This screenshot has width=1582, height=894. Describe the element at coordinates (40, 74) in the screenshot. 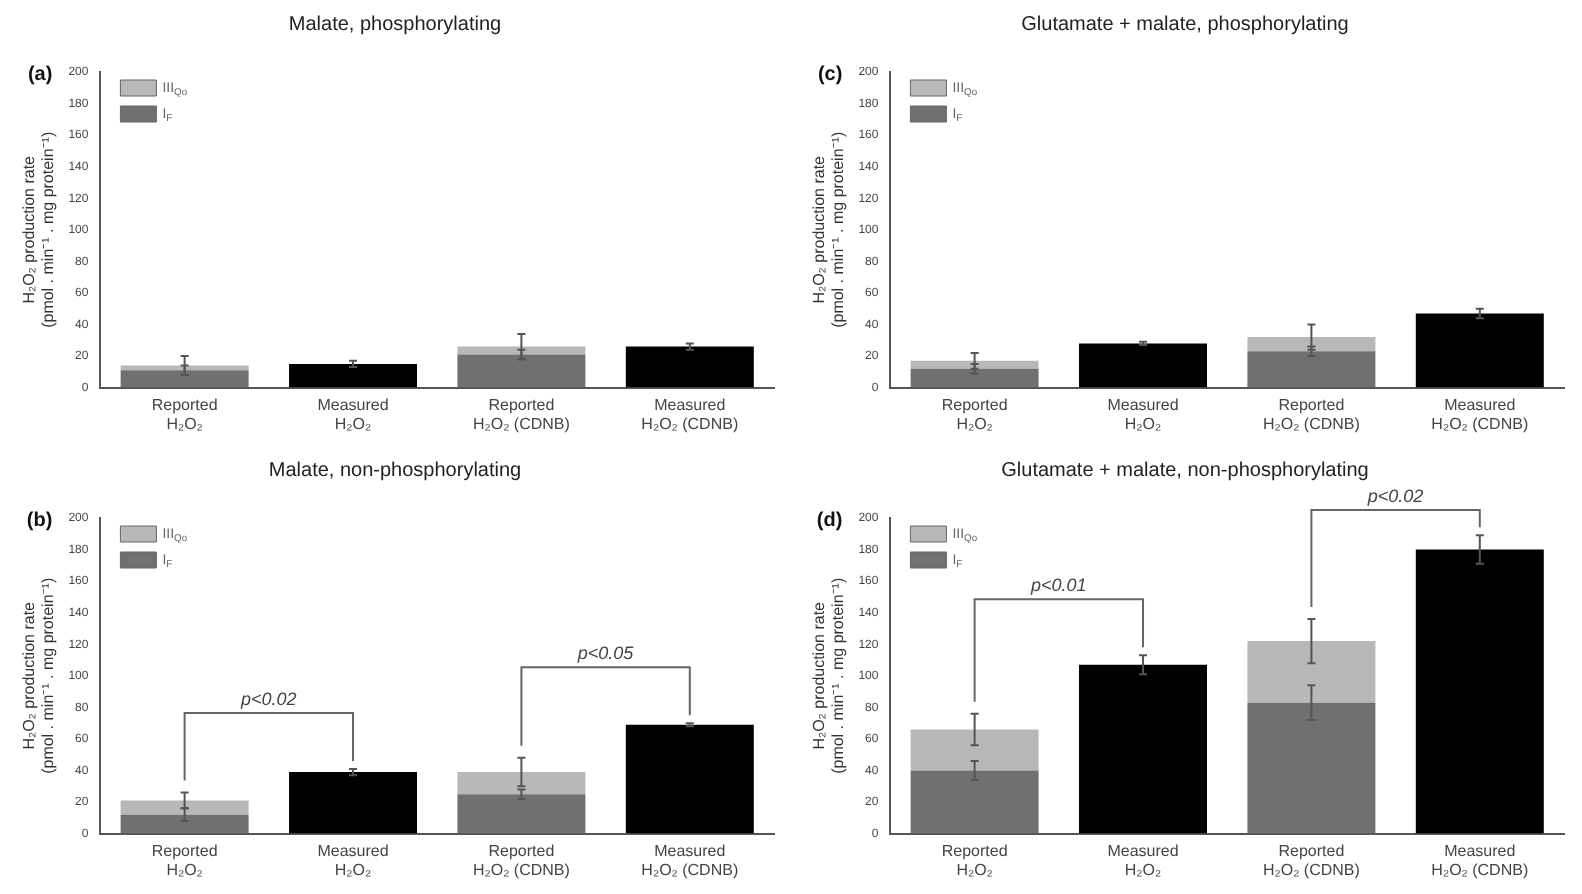

I see `text: (a)` at that location.